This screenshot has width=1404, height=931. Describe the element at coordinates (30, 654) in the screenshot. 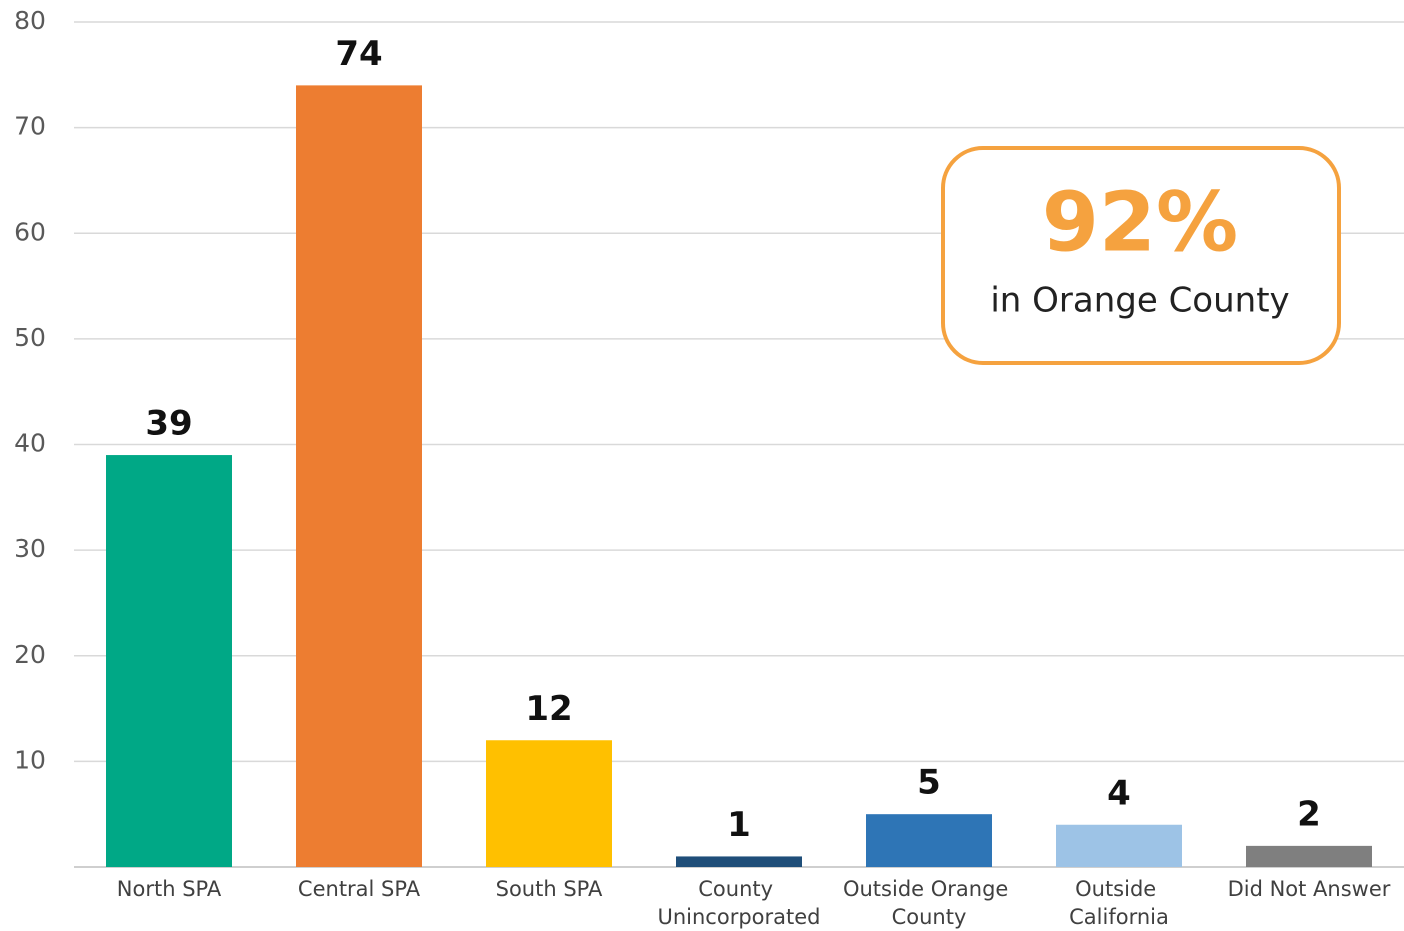

I see `y-tick-label: 20` at that location.